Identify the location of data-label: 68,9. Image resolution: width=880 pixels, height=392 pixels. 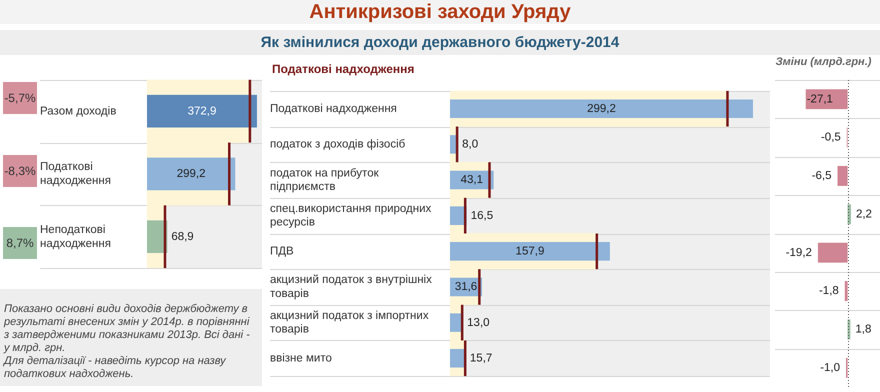
(182, 236).